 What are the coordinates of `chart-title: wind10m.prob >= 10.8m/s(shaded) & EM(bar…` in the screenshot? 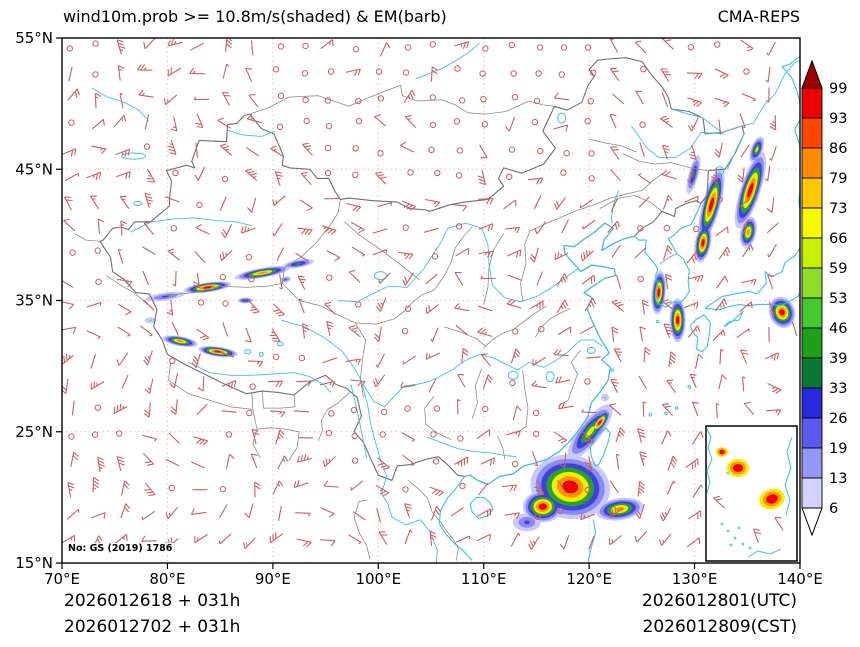 It's located at (255, 16).